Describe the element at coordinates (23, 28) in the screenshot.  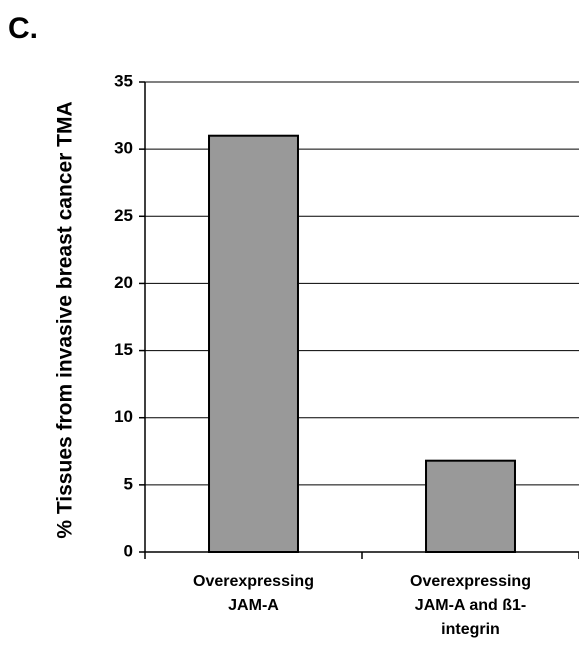
I see `panel-label: C.` at that location.